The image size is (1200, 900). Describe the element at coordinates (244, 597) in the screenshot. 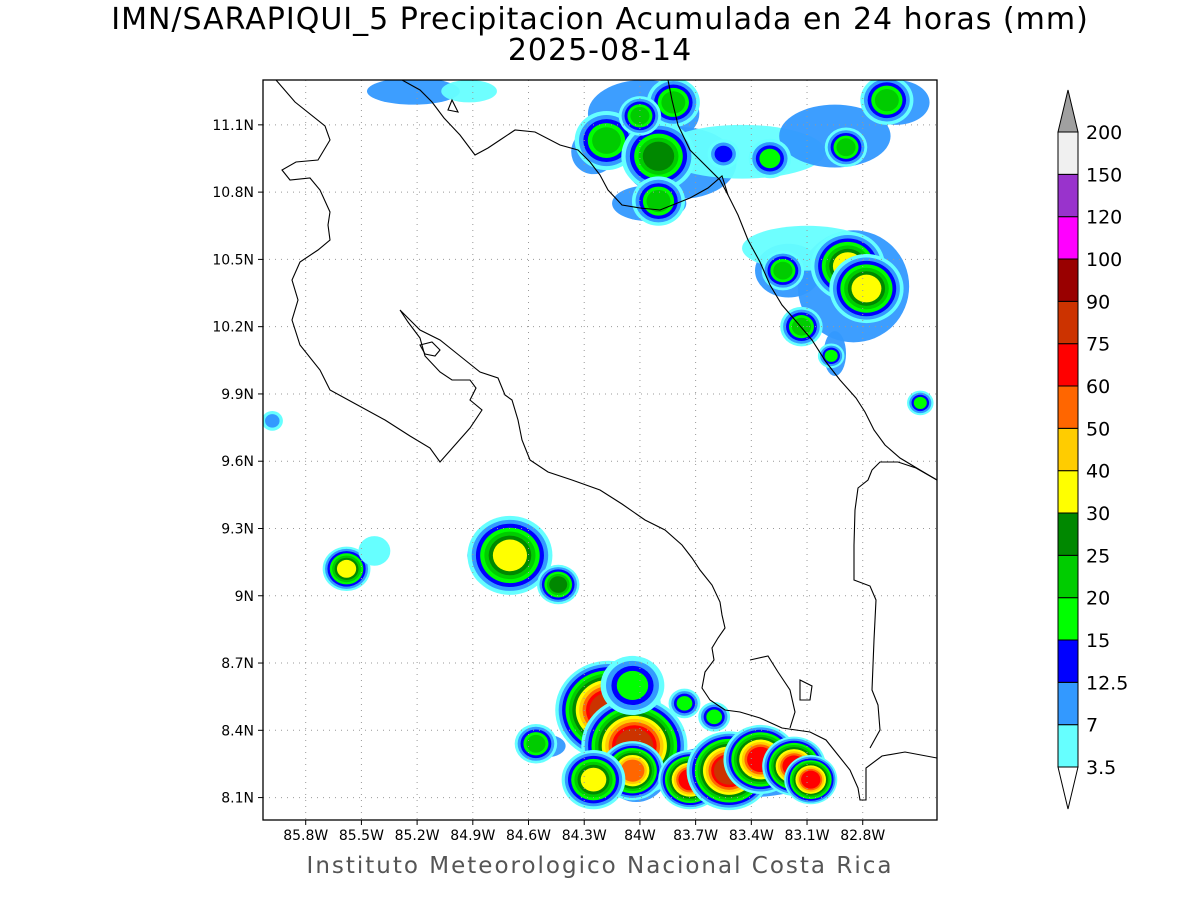

I see `lat-tick-label: 9N` at that location.